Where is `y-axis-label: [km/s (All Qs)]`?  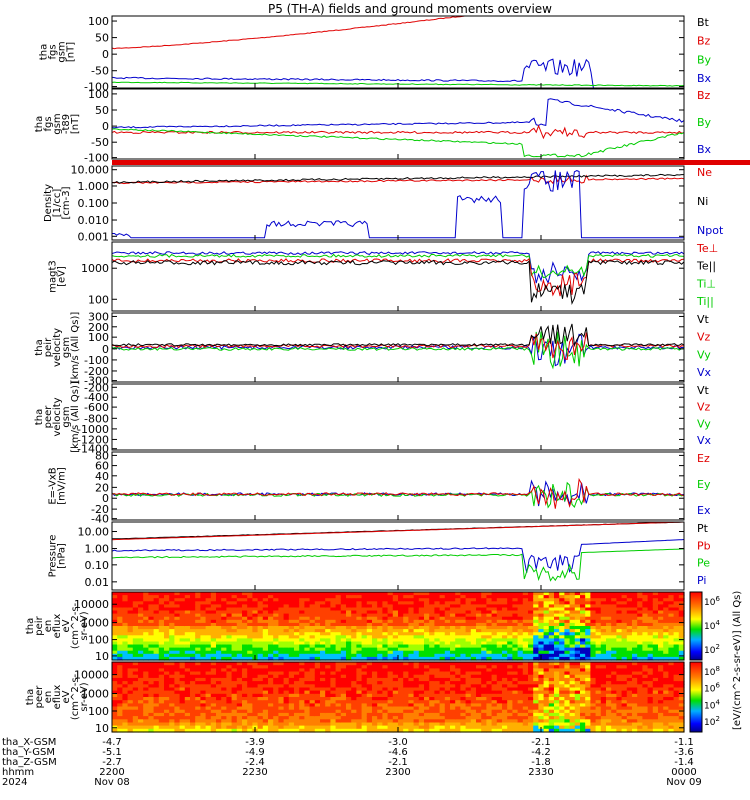 y-axis-label: [km/s (All Qs)] is located at coordinates (75, 417).